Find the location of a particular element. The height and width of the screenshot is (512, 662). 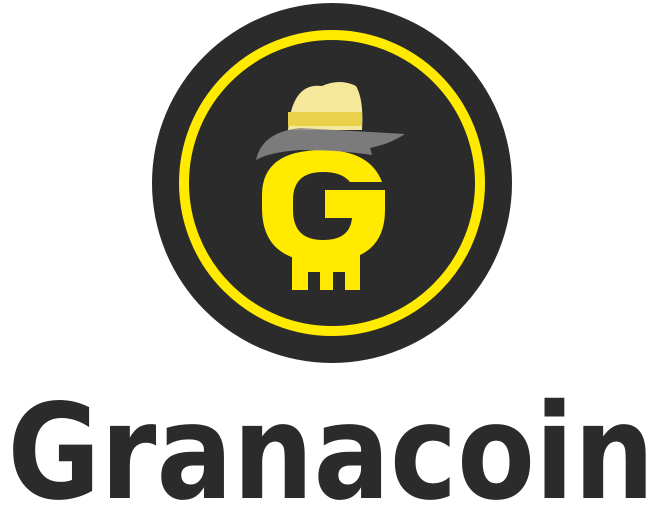

hat-brim is located at coordinates (330, 144).